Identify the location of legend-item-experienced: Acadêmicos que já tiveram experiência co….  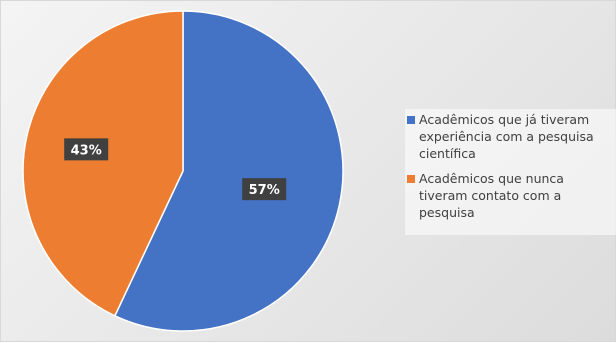
(511, 136).